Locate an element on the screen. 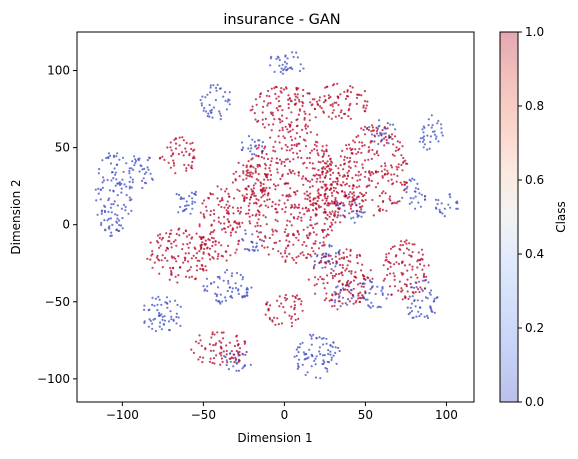  colorbar-tick-label: 0.4 is located at coordinates (534, 254).